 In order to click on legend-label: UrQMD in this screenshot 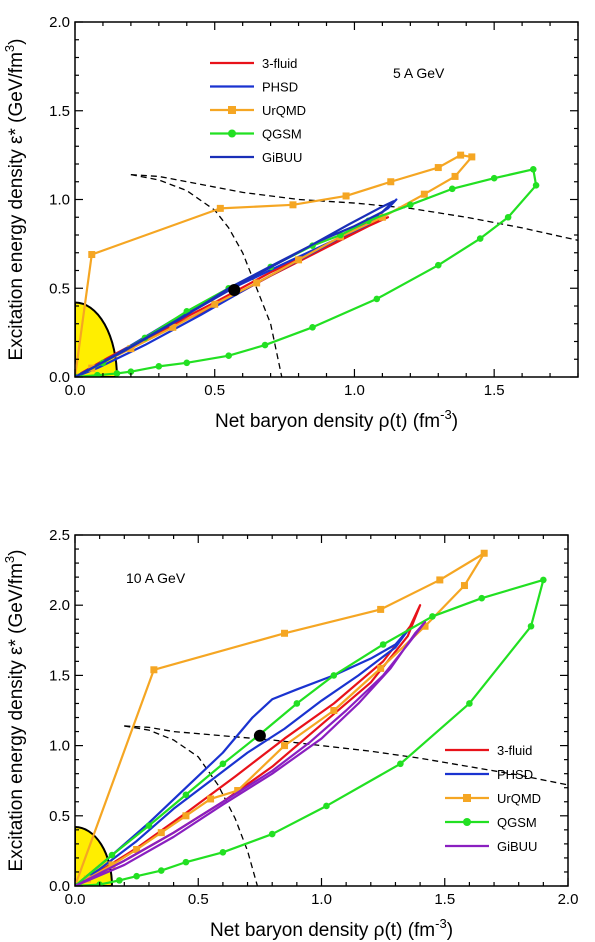, I will do `click(519, 798)`.